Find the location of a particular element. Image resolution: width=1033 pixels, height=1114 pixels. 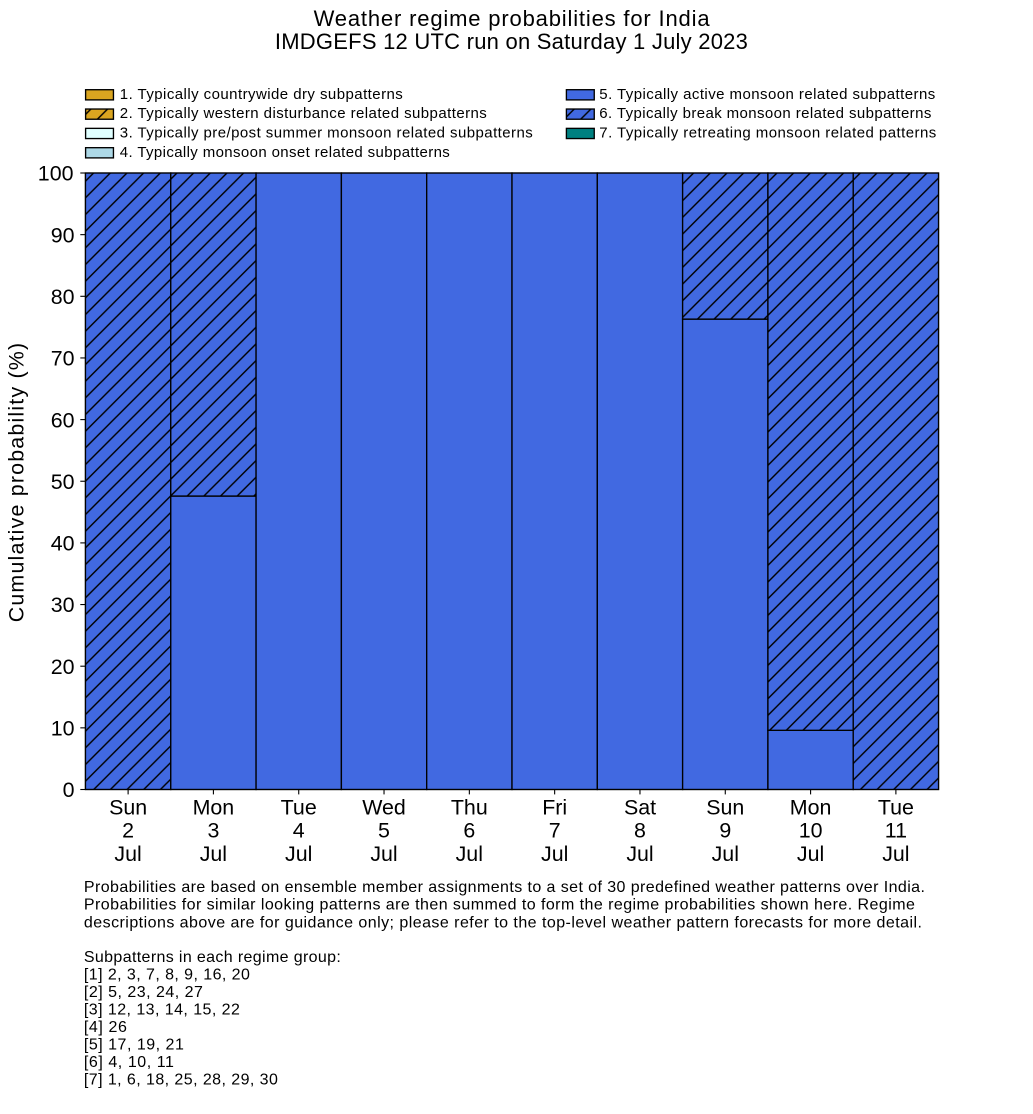

svg-text: [4] 26 is located at coordinates (106, 1027).